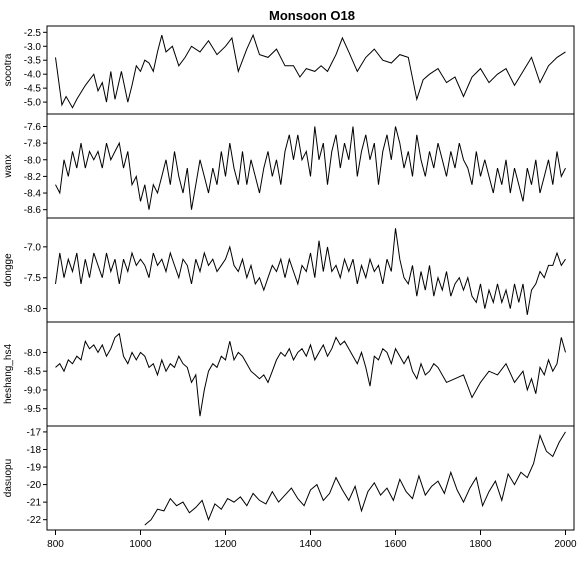 Image resolution: width=586 pixels, height=561 pixels. Describe the element at coordinates (140, 544) in the screenshot. I see `x-tick-label: 1000` at that location.